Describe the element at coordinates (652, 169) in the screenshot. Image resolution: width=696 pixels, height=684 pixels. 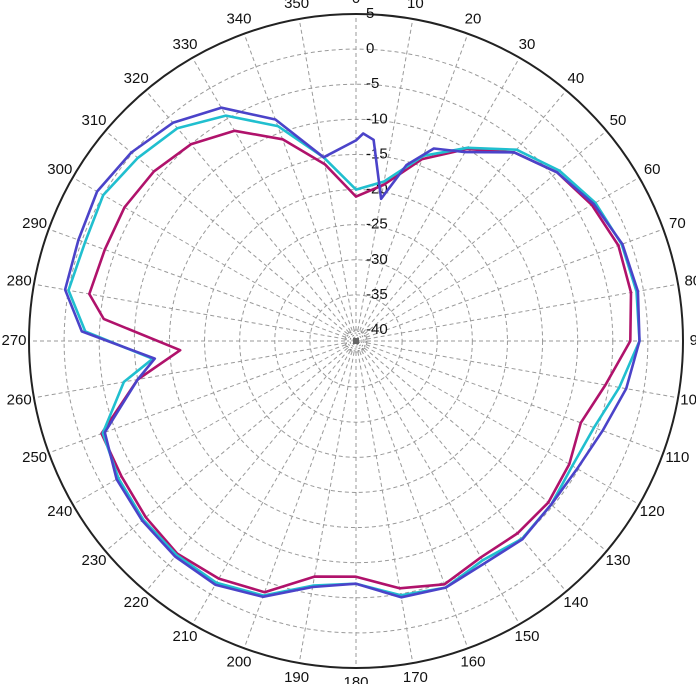
I see `angle-tick-label: 60` at that location.